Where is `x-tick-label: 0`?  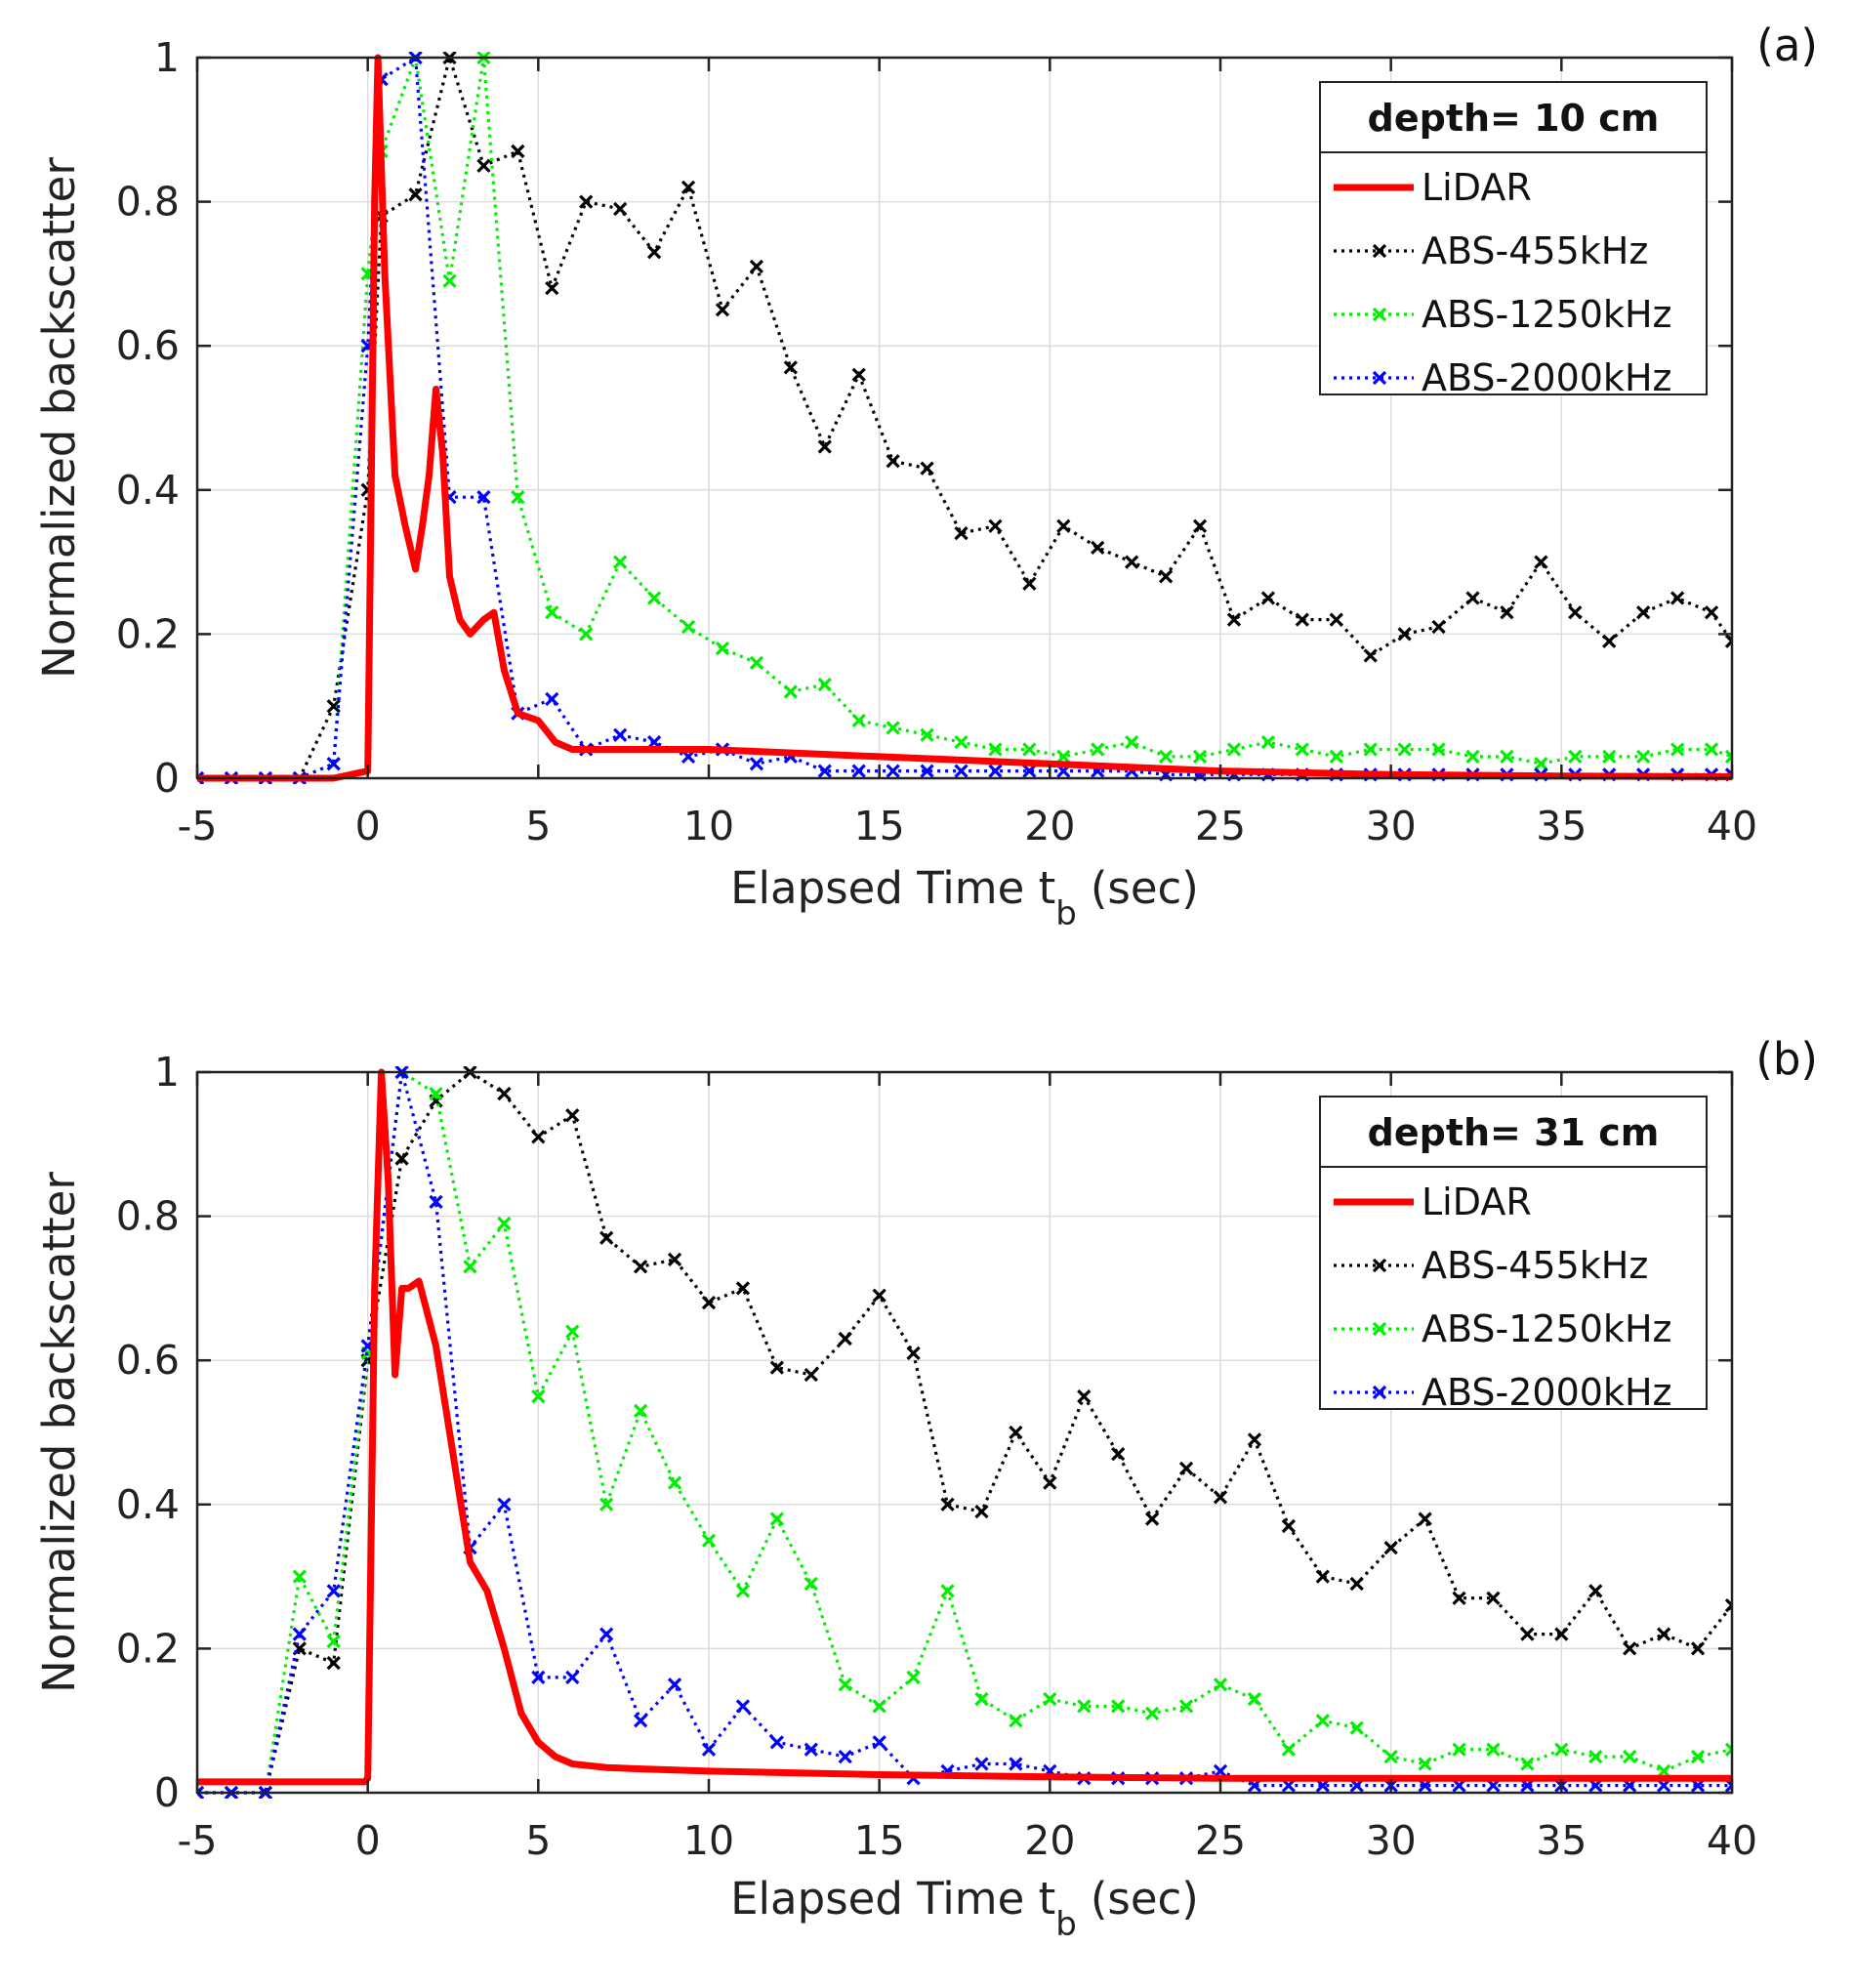 x-tick-label: 0 is located at coordinates (368, 826).